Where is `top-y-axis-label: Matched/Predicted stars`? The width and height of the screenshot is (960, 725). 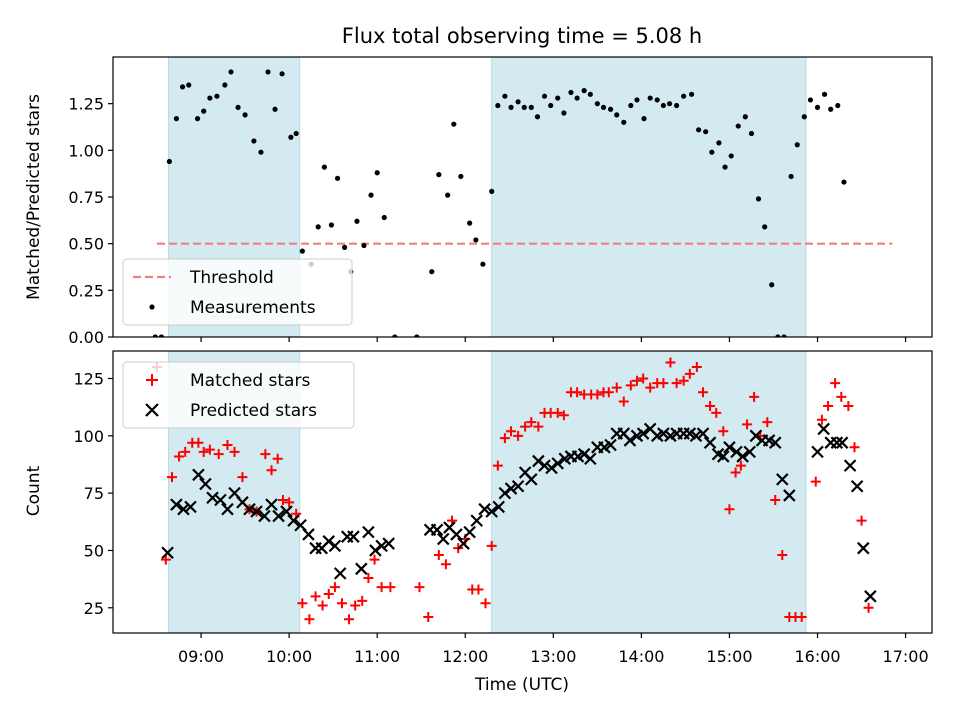 top-y-axis-label: Matched/Predicted stars is located at coordinates (34, 197).